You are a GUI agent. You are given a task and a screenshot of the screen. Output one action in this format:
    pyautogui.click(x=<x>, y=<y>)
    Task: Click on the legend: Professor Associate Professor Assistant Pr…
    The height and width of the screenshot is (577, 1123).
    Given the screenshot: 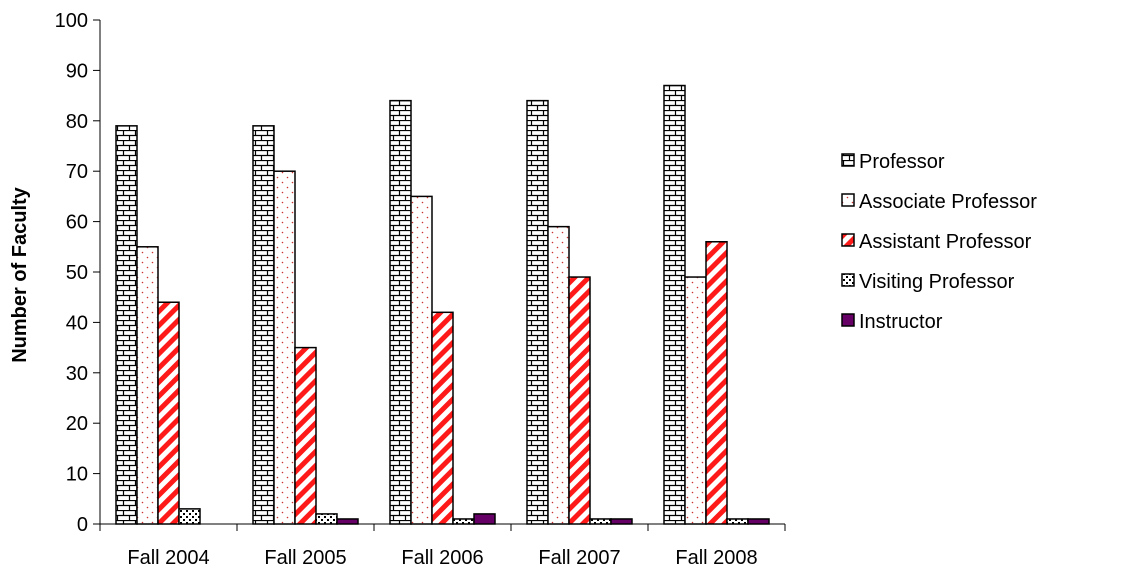 What is the action you would take?
    pyautogui.click(x=939, y=242)
    